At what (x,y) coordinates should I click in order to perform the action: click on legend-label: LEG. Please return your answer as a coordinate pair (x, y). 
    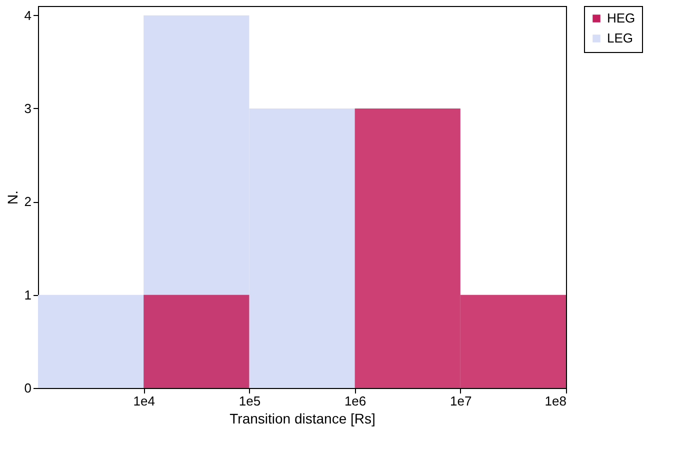
    Looking at the image, I should click on (620, 38).